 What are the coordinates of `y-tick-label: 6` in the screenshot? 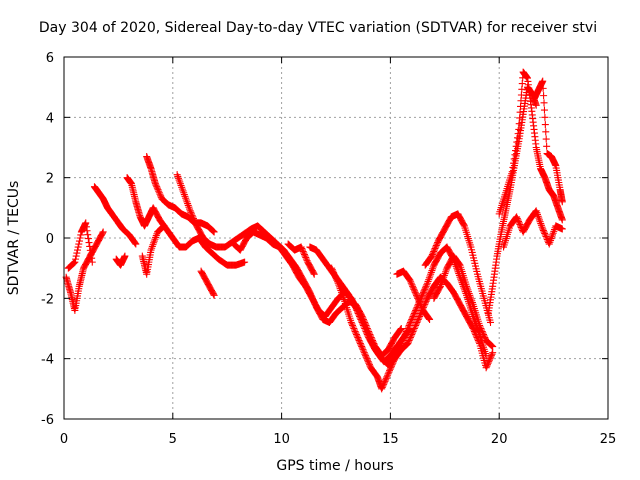 It's located at (50, 58).